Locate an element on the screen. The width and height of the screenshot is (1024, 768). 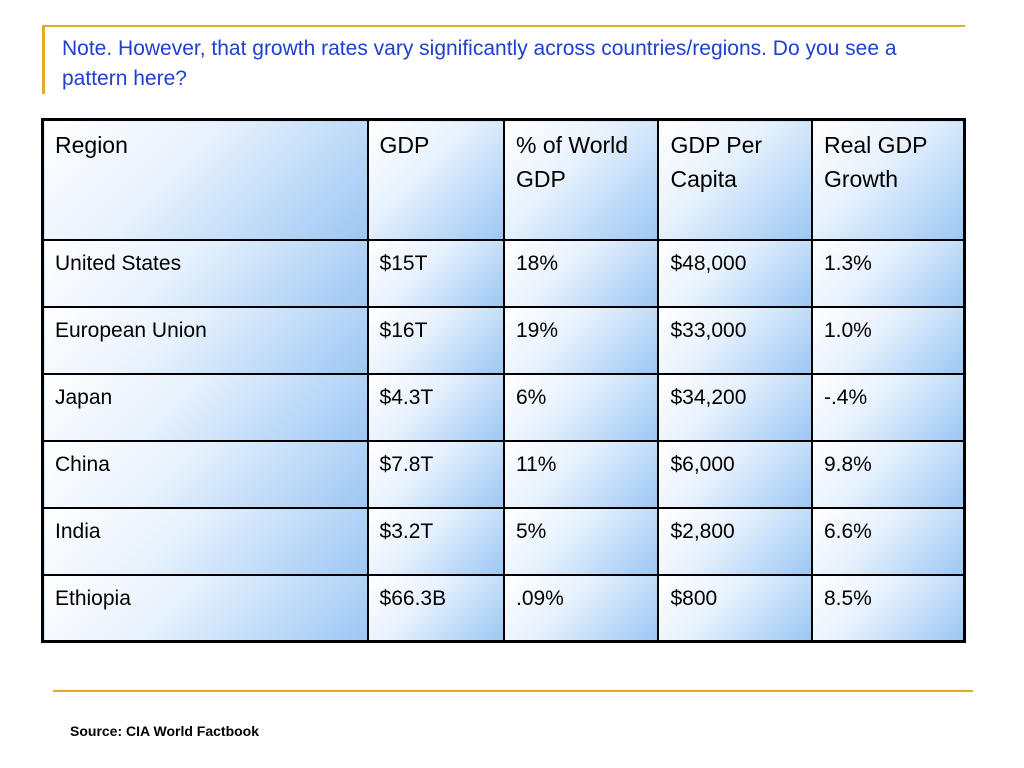
source-citation: Source: CIA World Factbook is located at coordinates (165, 731).